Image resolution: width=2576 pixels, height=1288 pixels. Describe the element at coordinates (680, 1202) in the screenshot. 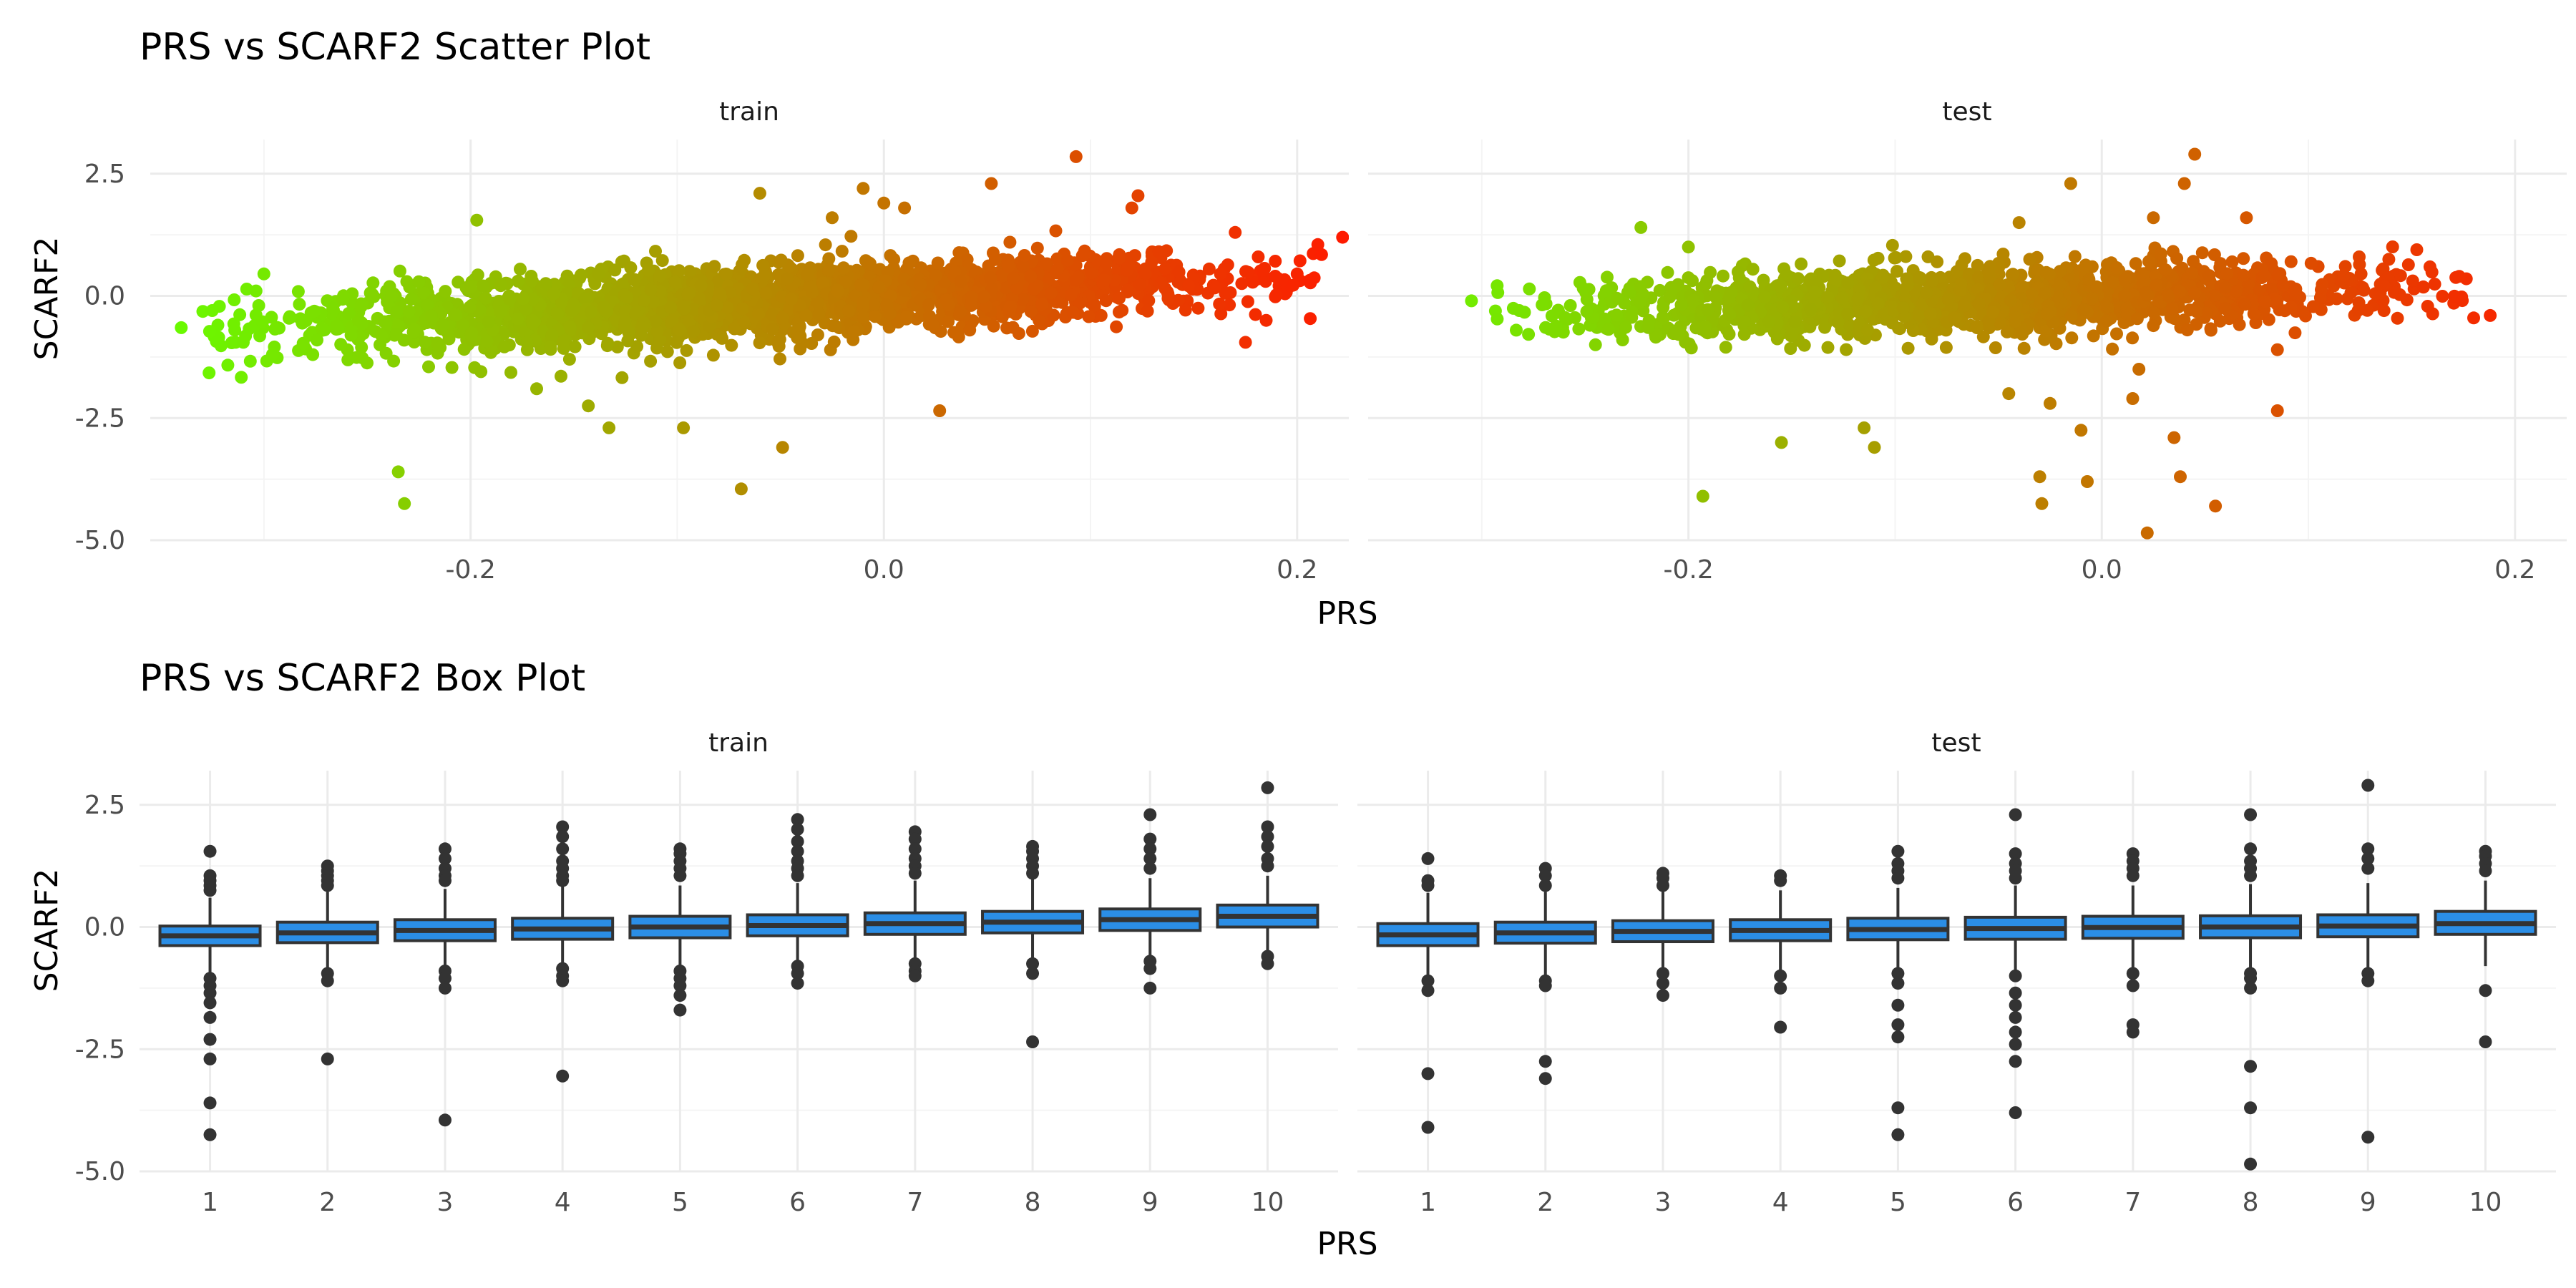

I see `box-x-tick: 5` at that location.